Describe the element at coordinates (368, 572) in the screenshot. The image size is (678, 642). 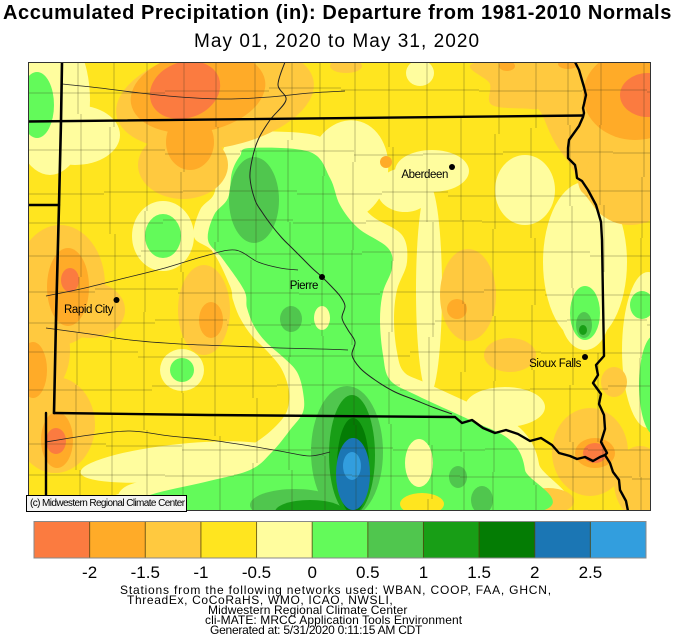
I see `svg-text: 0.5` at that location.